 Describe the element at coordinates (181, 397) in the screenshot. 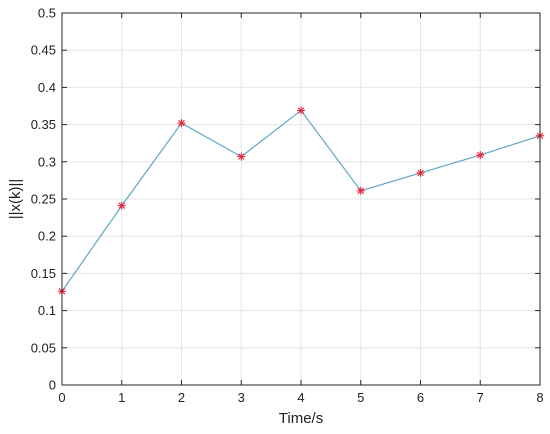

I see `x-tick-label: 2` at that location.